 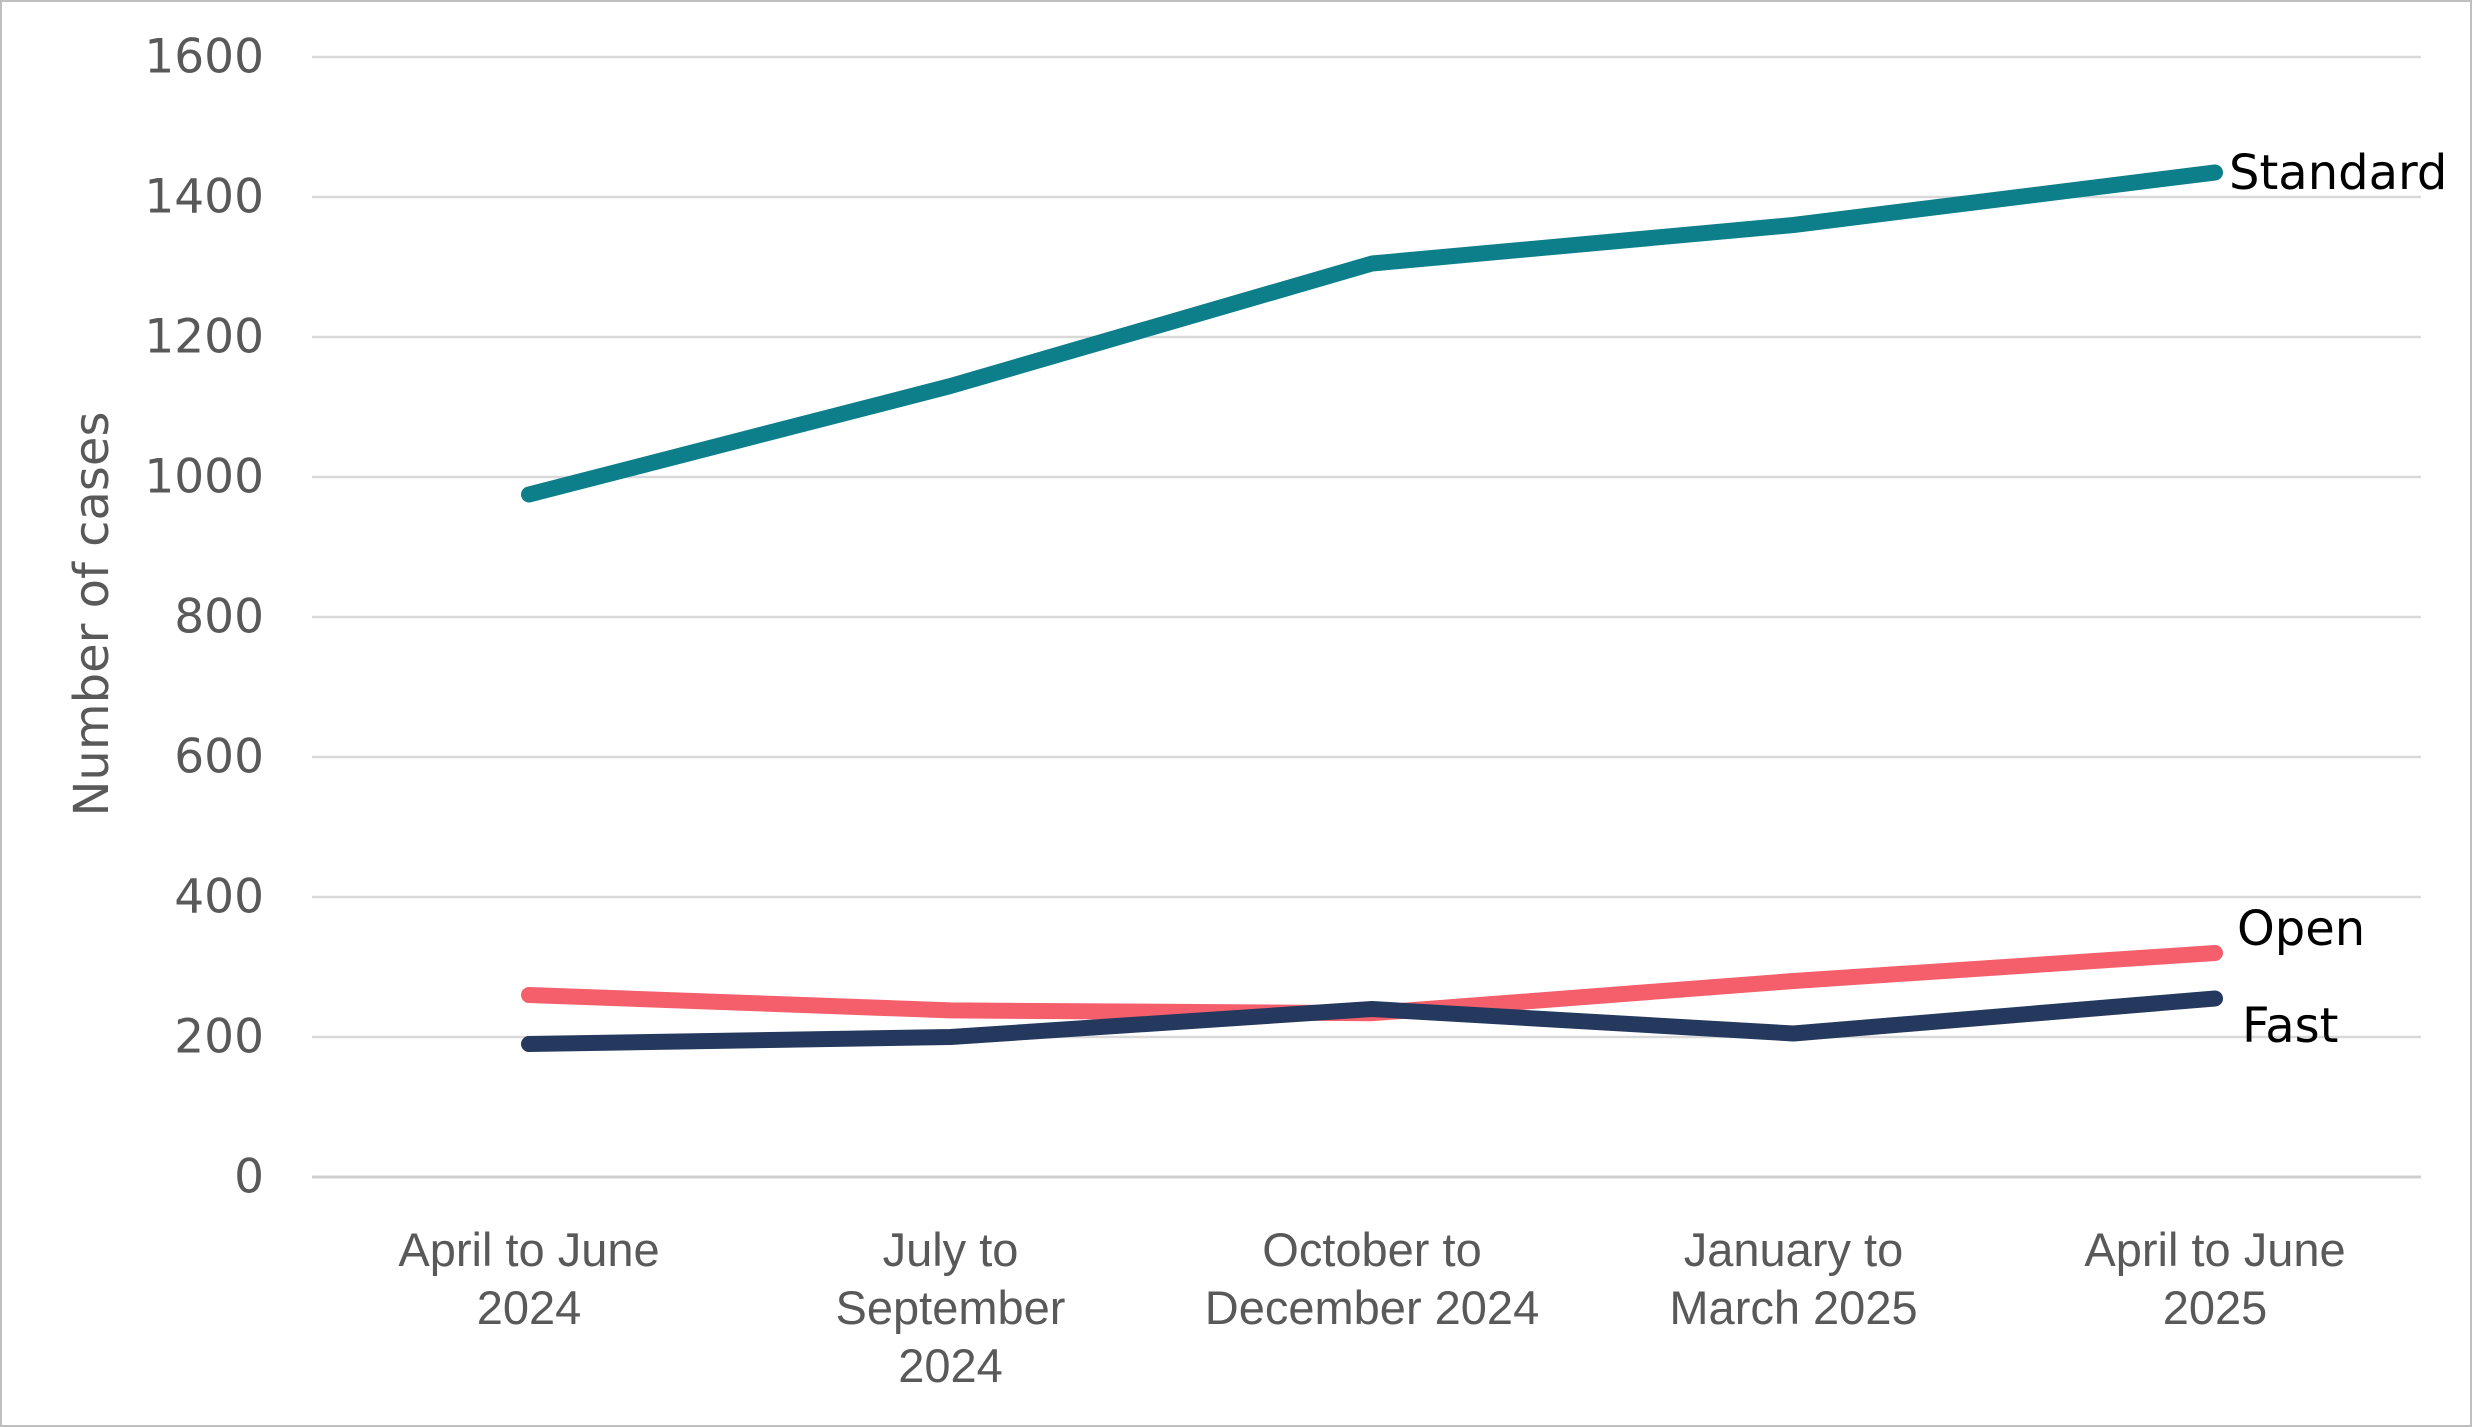 I want to click on x-tick-label: April to June 2024, so click(x=528, y=1279).